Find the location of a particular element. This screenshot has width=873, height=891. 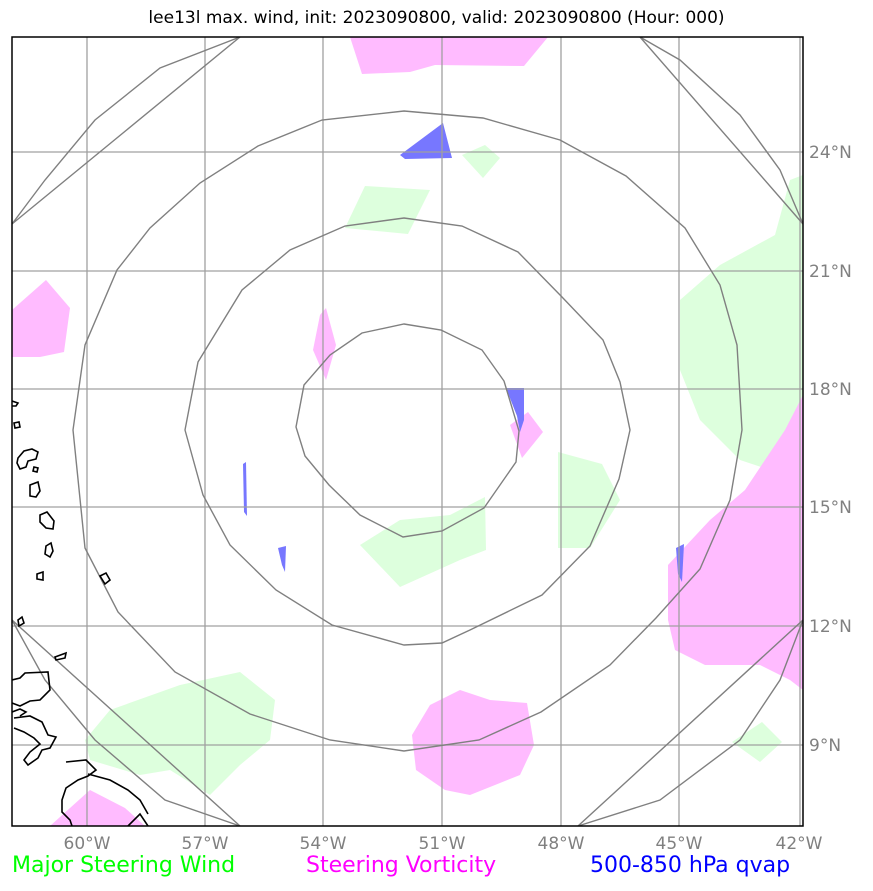

lon-label: 48°W is located at coordinates (561, 844).